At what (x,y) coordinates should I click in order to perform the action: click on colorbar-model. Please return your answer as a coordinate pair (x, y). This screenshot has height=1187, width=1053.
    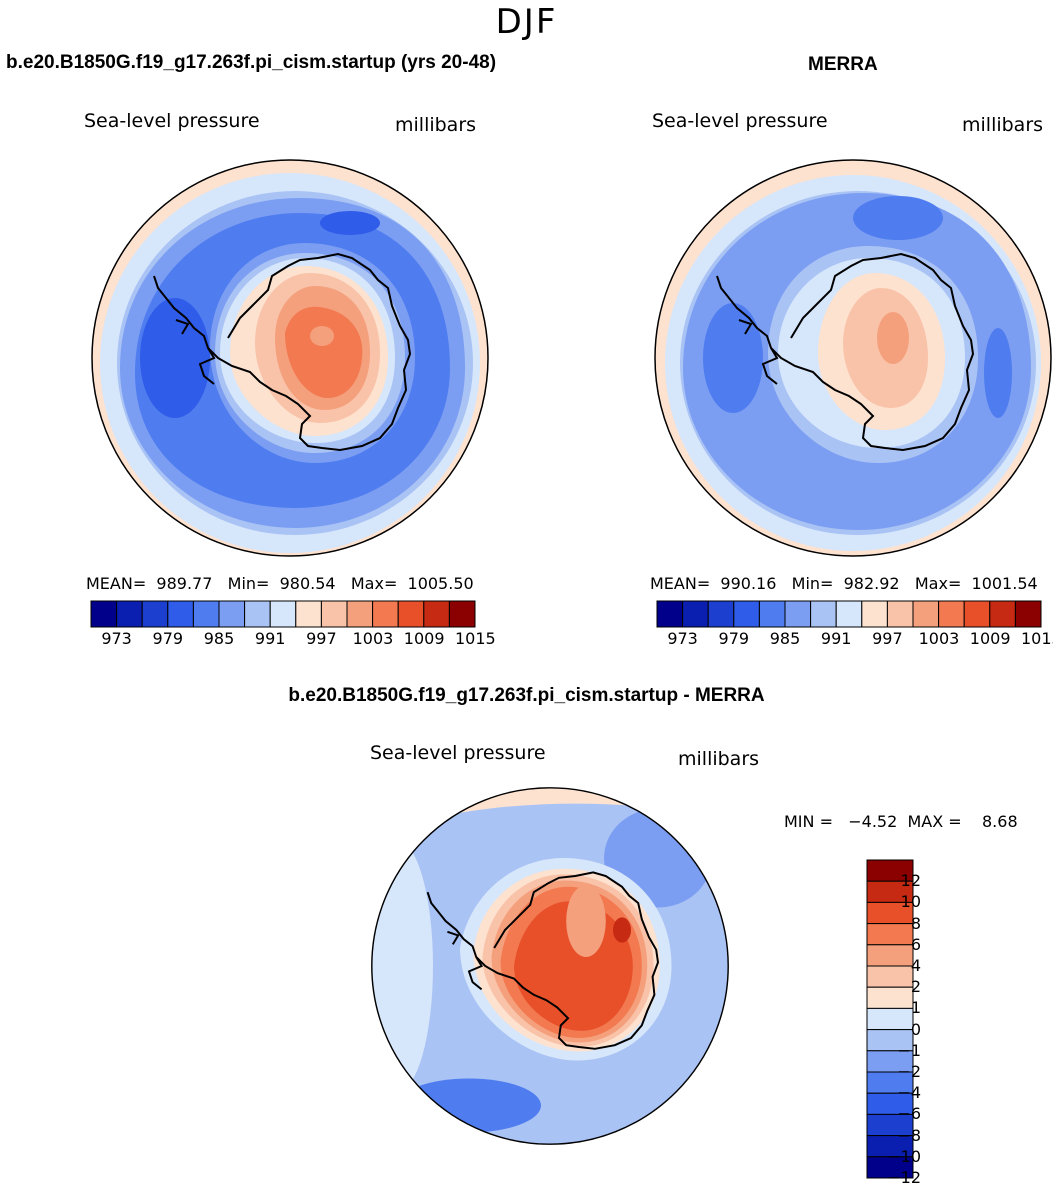
    Looking at the image, I should click on (283, 614).